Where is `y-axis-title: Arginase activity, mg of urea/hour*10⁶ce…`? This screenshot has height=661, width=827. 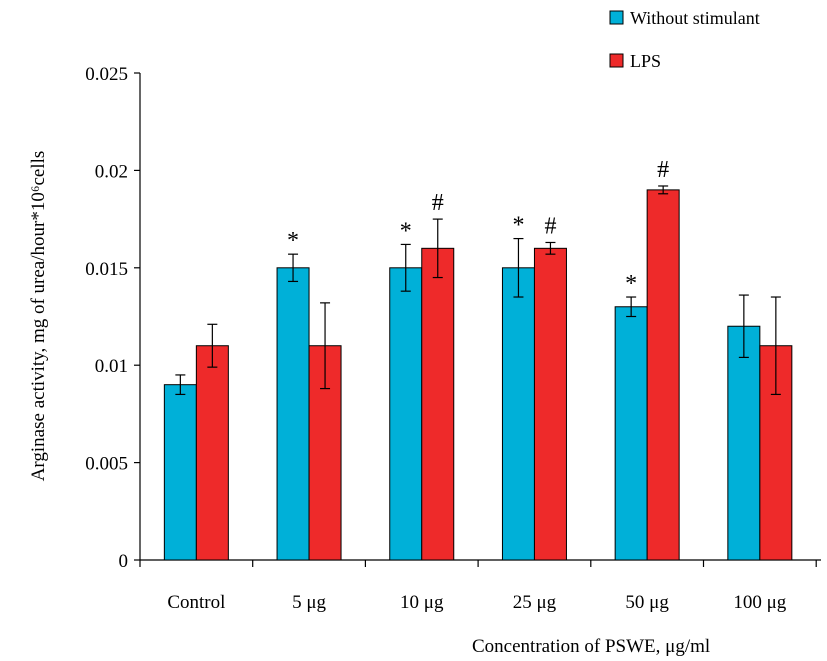 y-axis-title: Arginase activity, mg of urea/hour*10⁶ce… is located at coordinates (38, 316).